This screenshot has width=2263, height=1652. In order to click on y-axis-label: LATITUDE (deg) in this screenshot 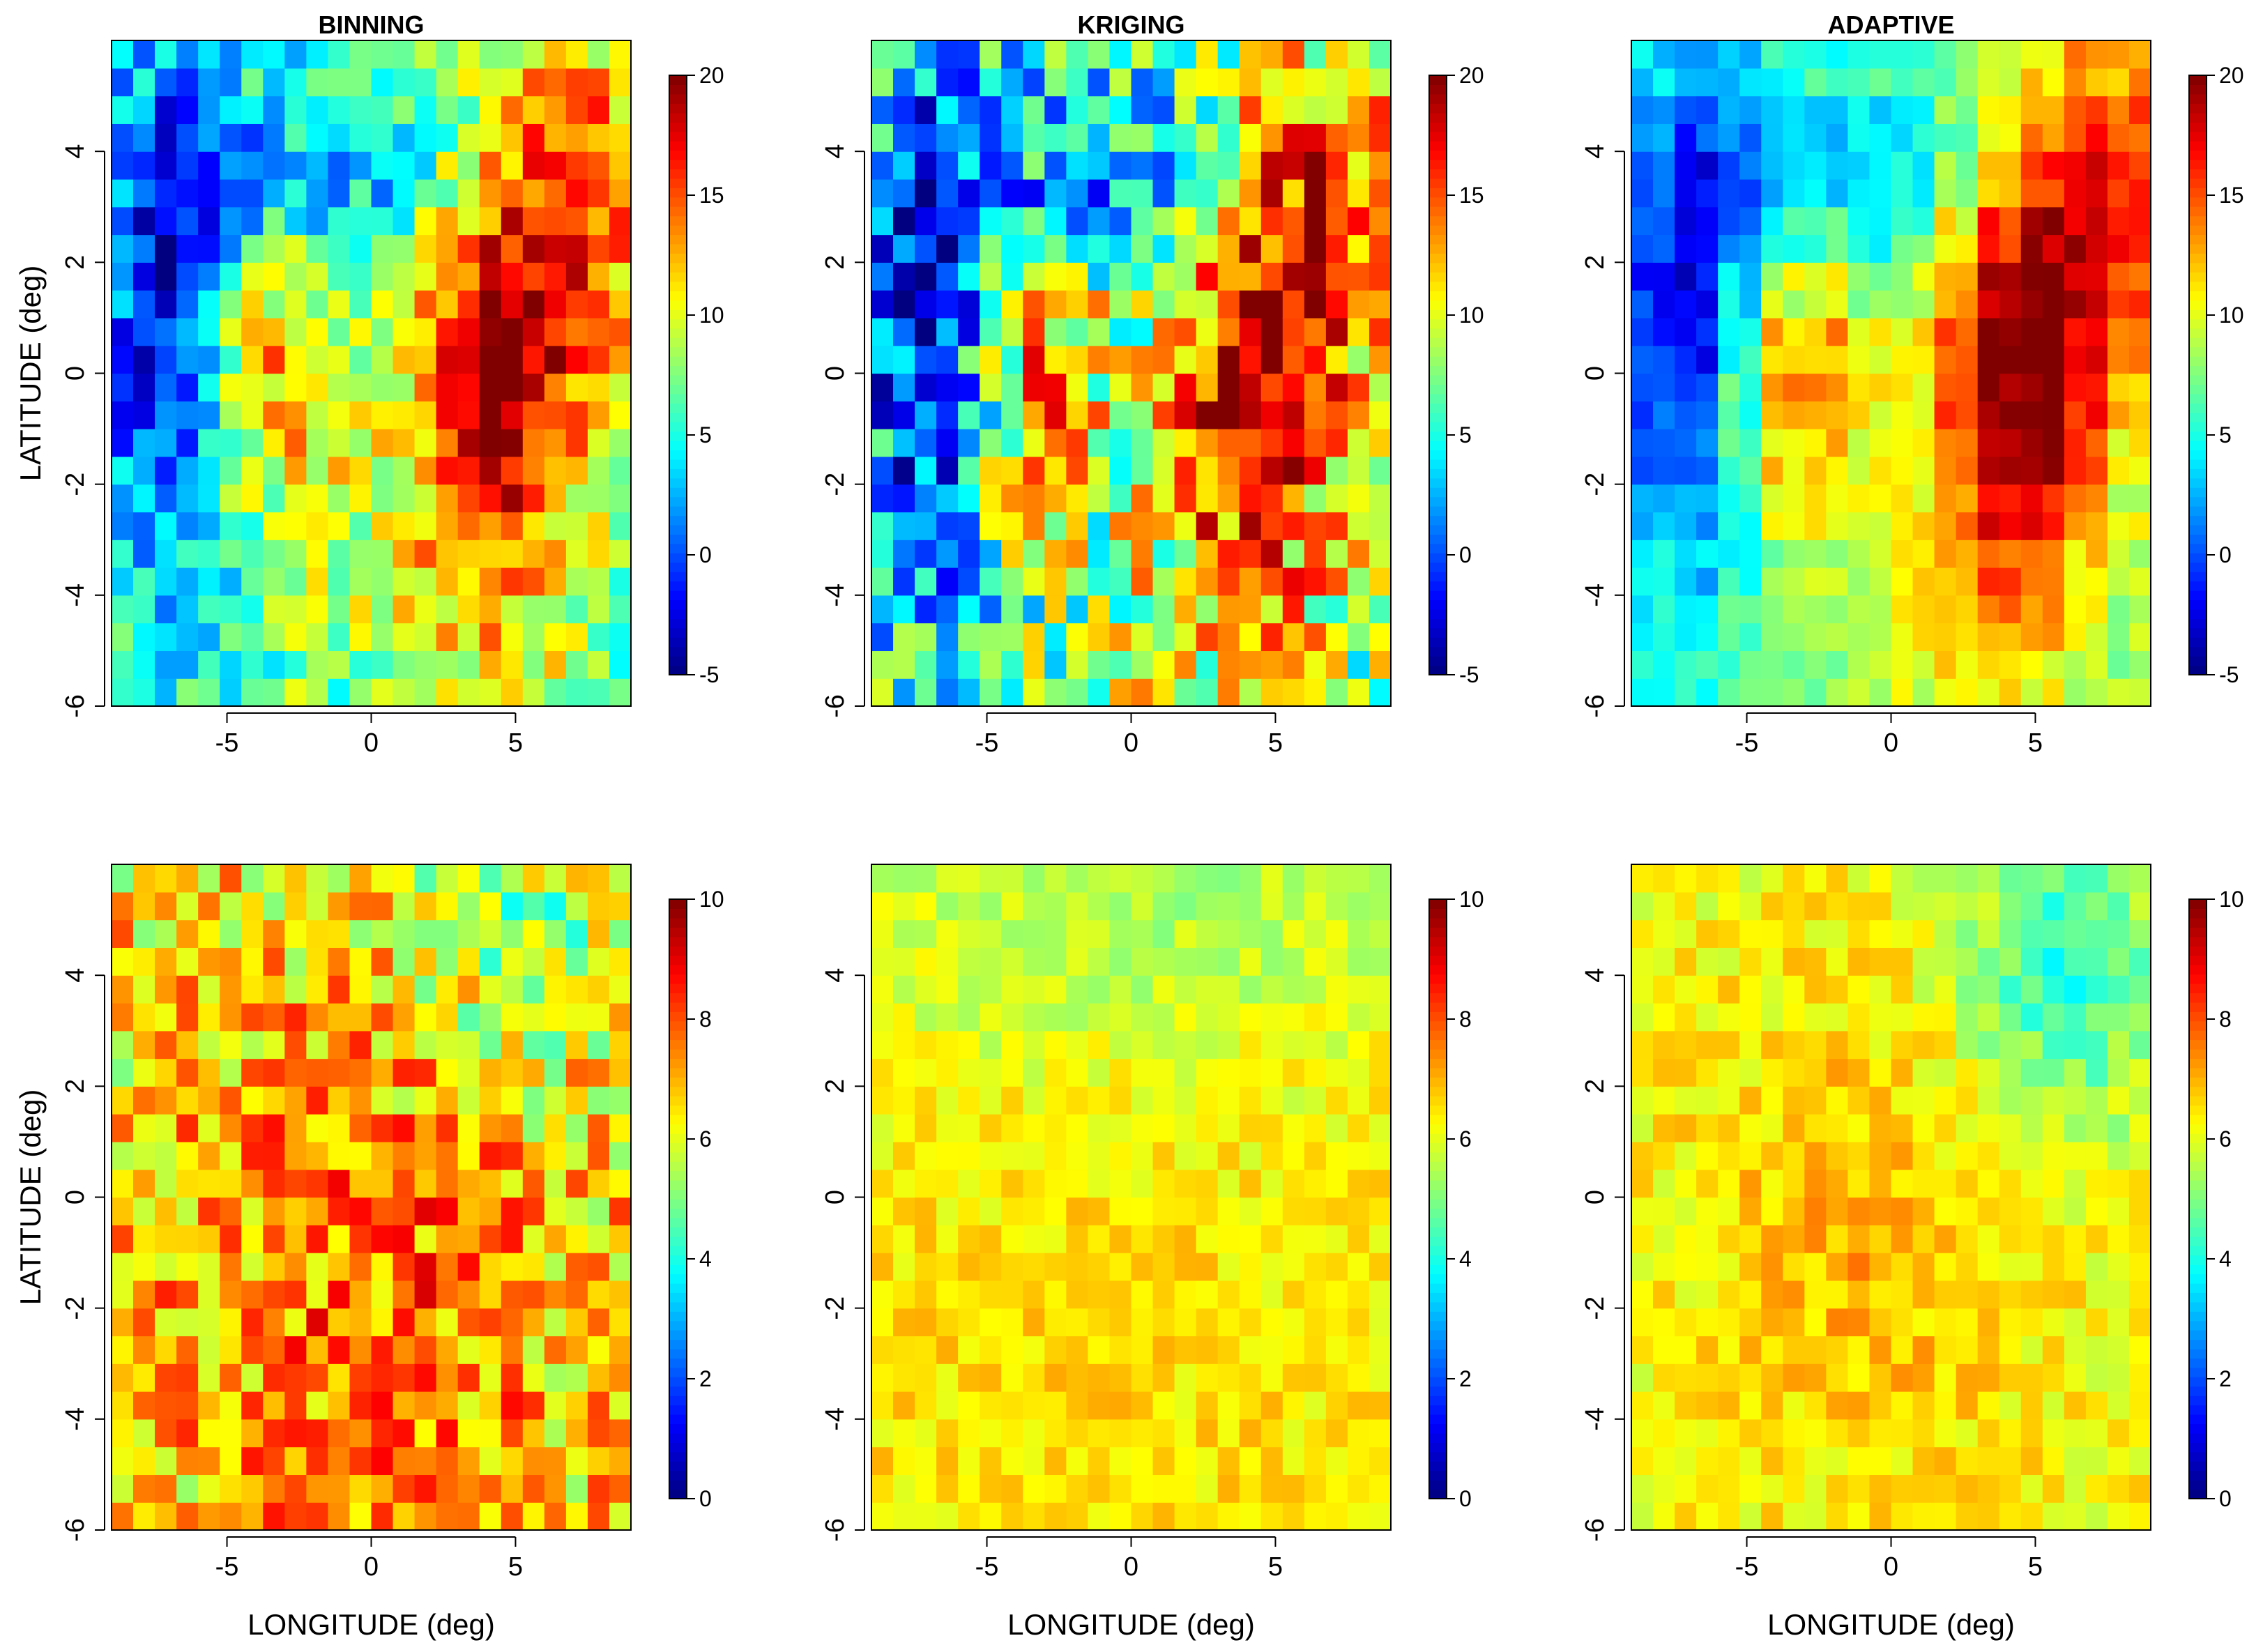, I will do `click(30, 374)`.